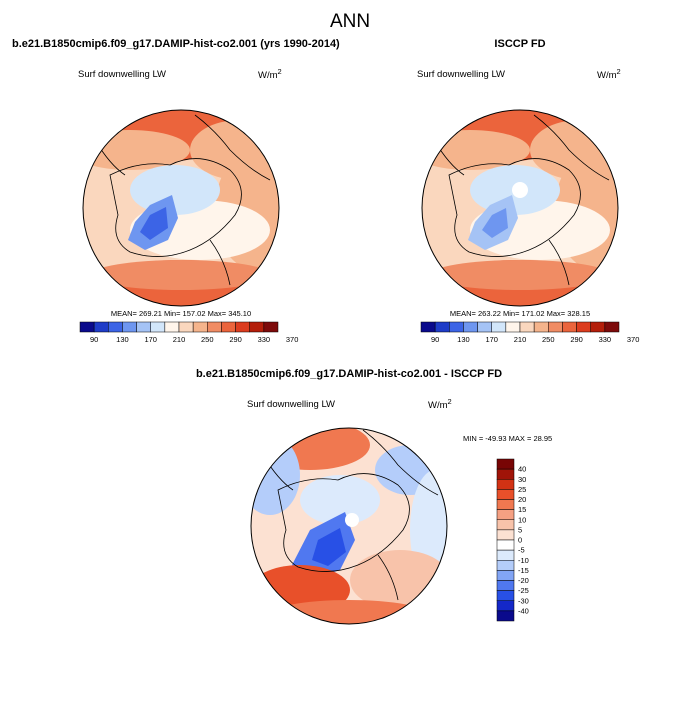 This screenshot has width=700, height=705. Describe the element at coordinates (122, 74) in the screenshot. I see `variable-label-model: Surf downwelling LW` at that location.